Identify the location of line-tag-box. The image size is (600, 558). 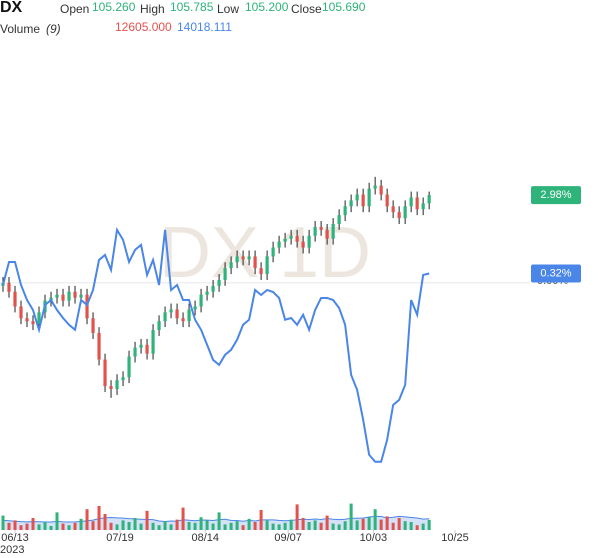
(556, 273).